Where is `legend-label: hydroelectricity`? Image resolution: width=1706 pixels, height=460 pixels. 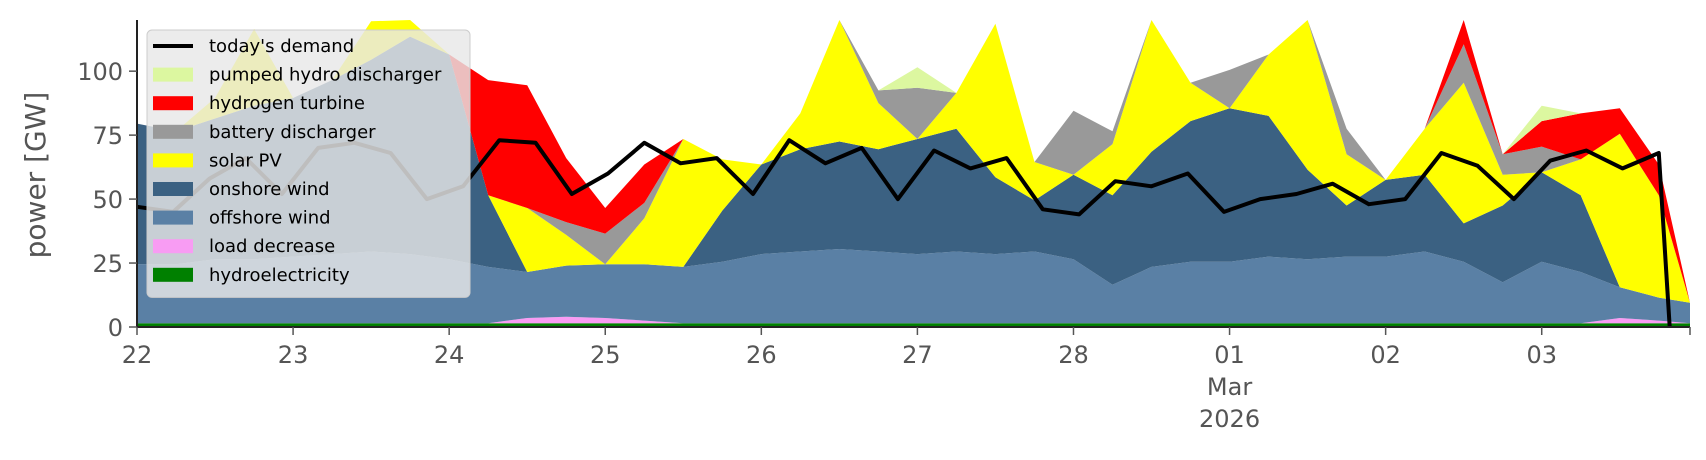
legend-label: hydroelectricity is located at coordinates (279, 275).